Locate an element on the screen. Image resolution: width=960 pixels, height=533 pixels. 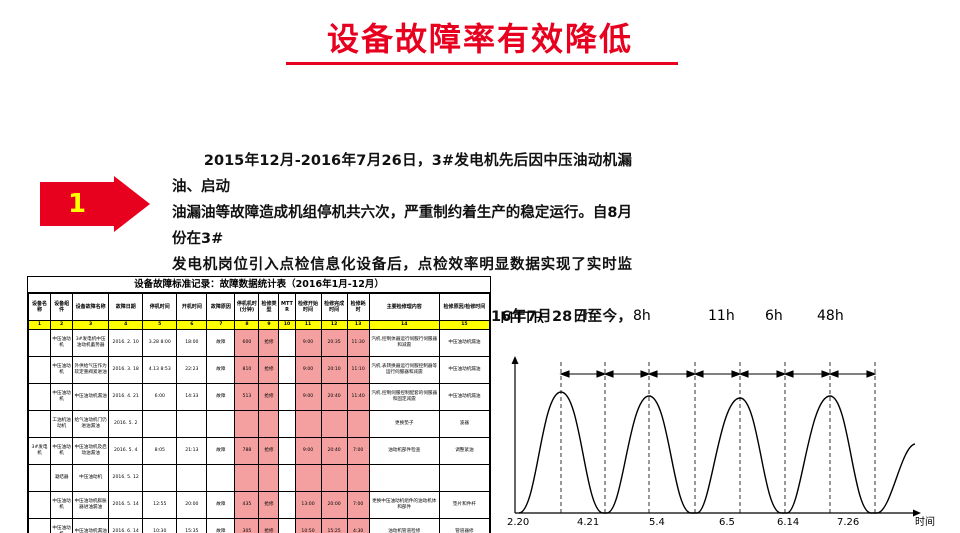
table-number-cell: 7 is located at coordinates (221, 325).